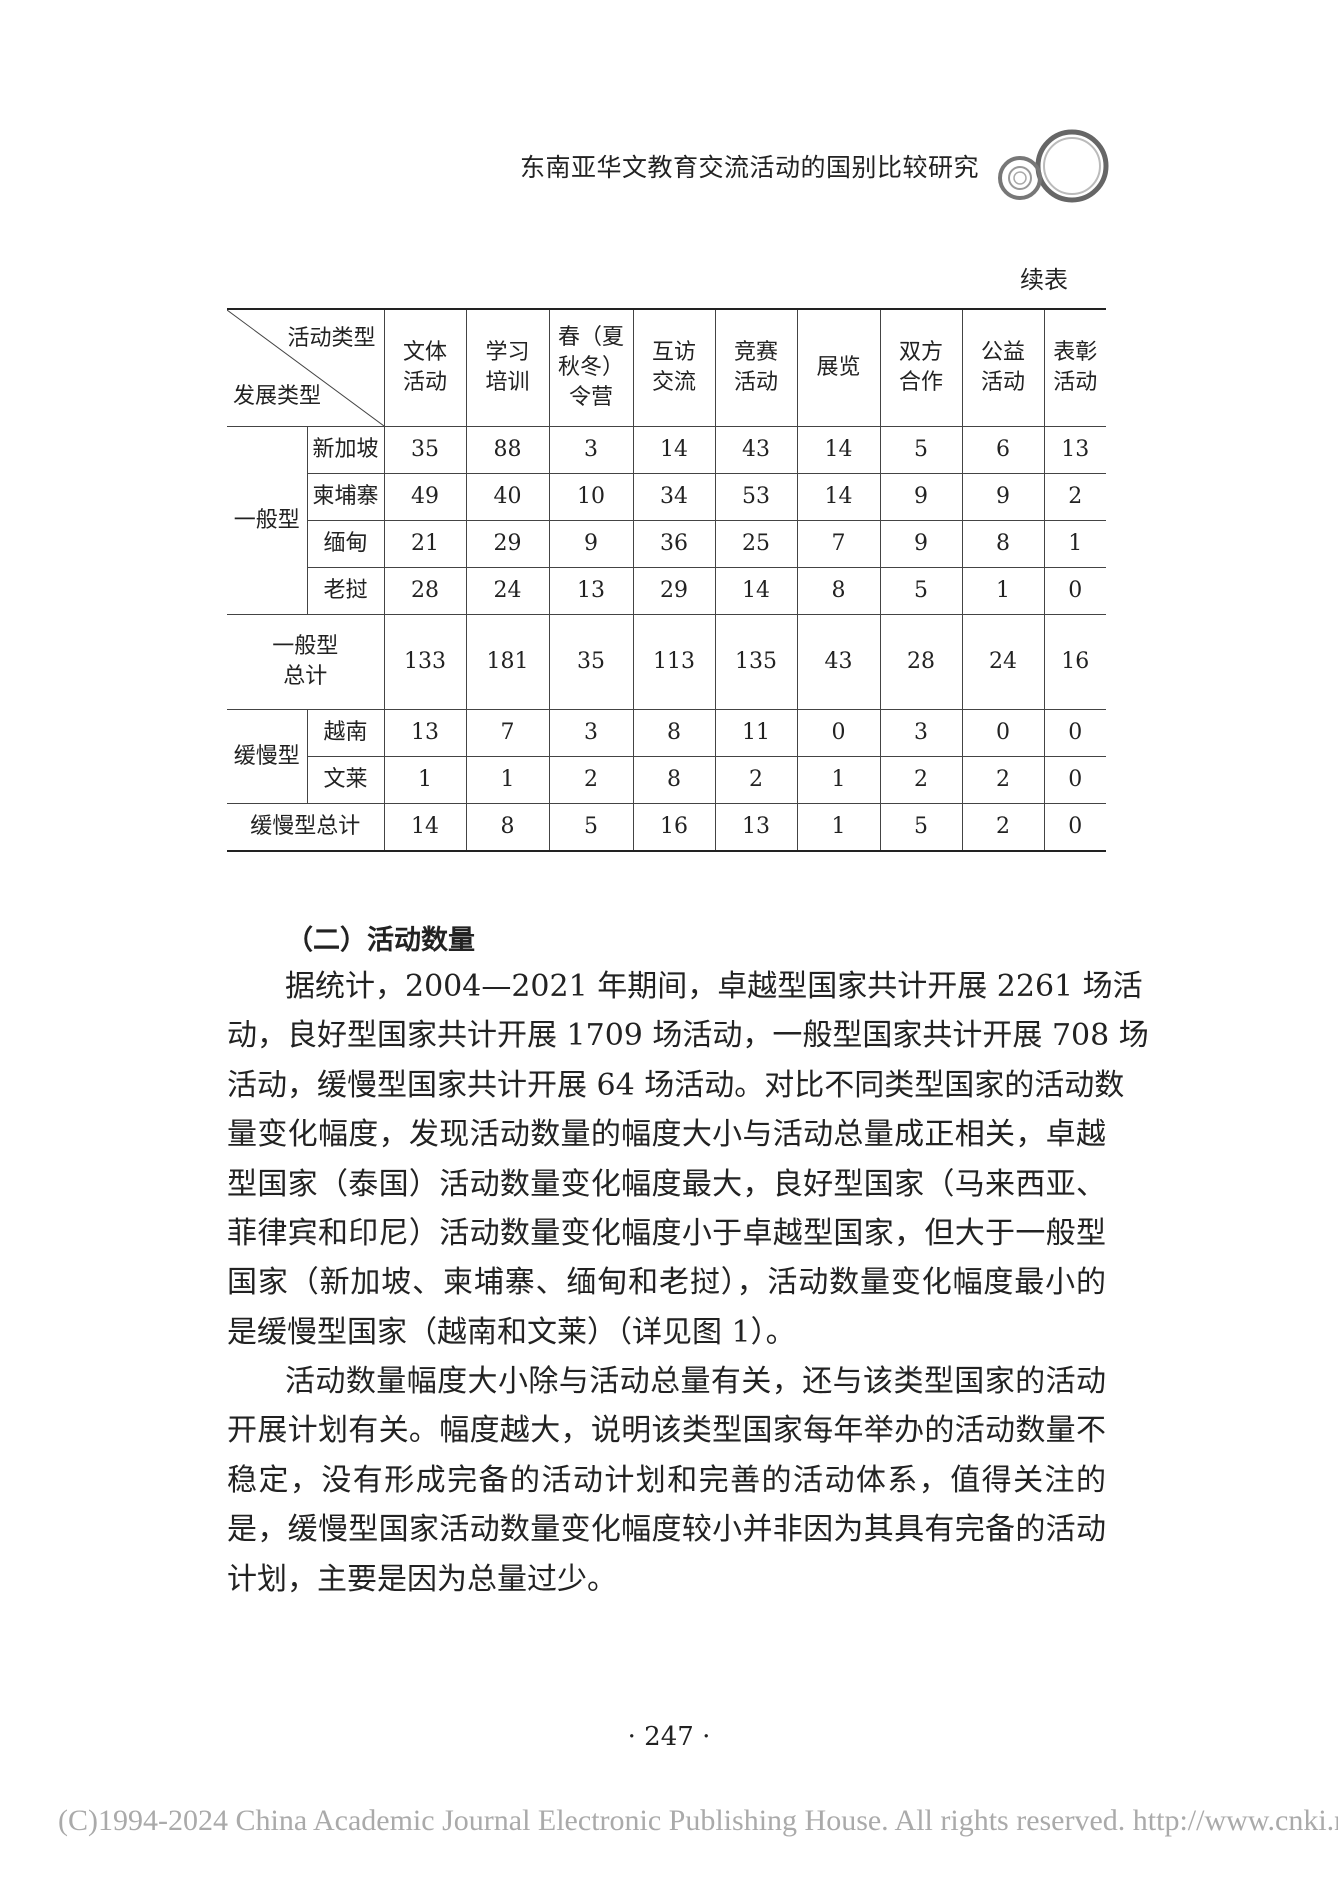  What do you see at coordinates (267, 756) in the screenshot?
I see `group-label: 缓慢型` at bounding box center [267, 756].